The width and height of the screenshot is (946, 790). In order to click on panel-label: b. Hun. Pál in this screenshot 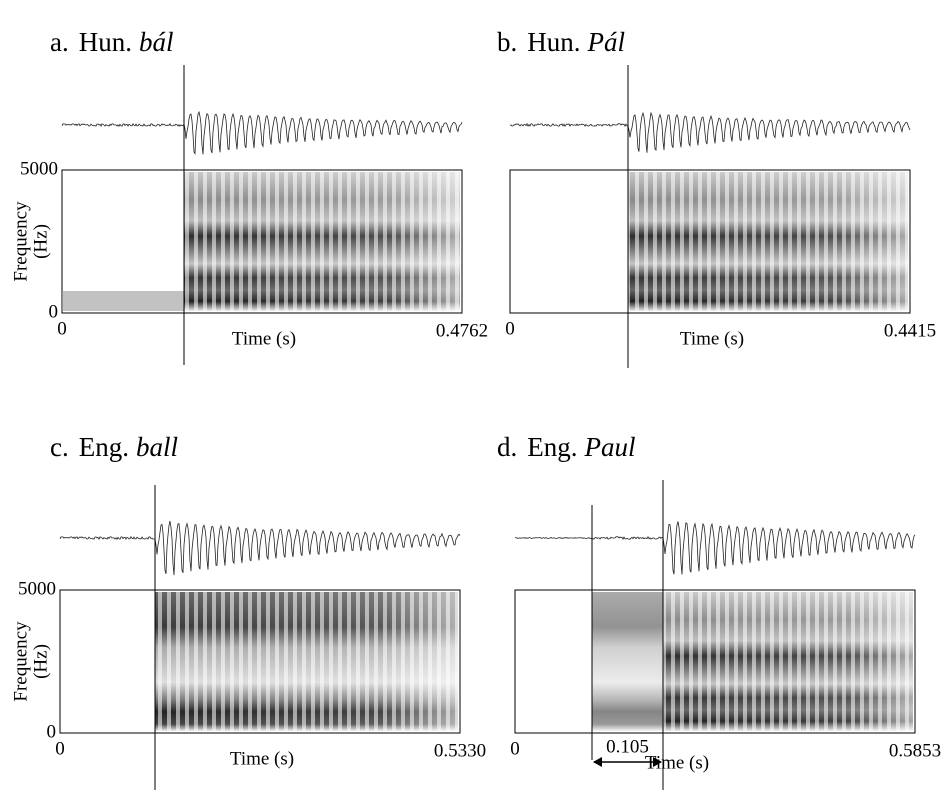, I will do `click(561, 42)`.